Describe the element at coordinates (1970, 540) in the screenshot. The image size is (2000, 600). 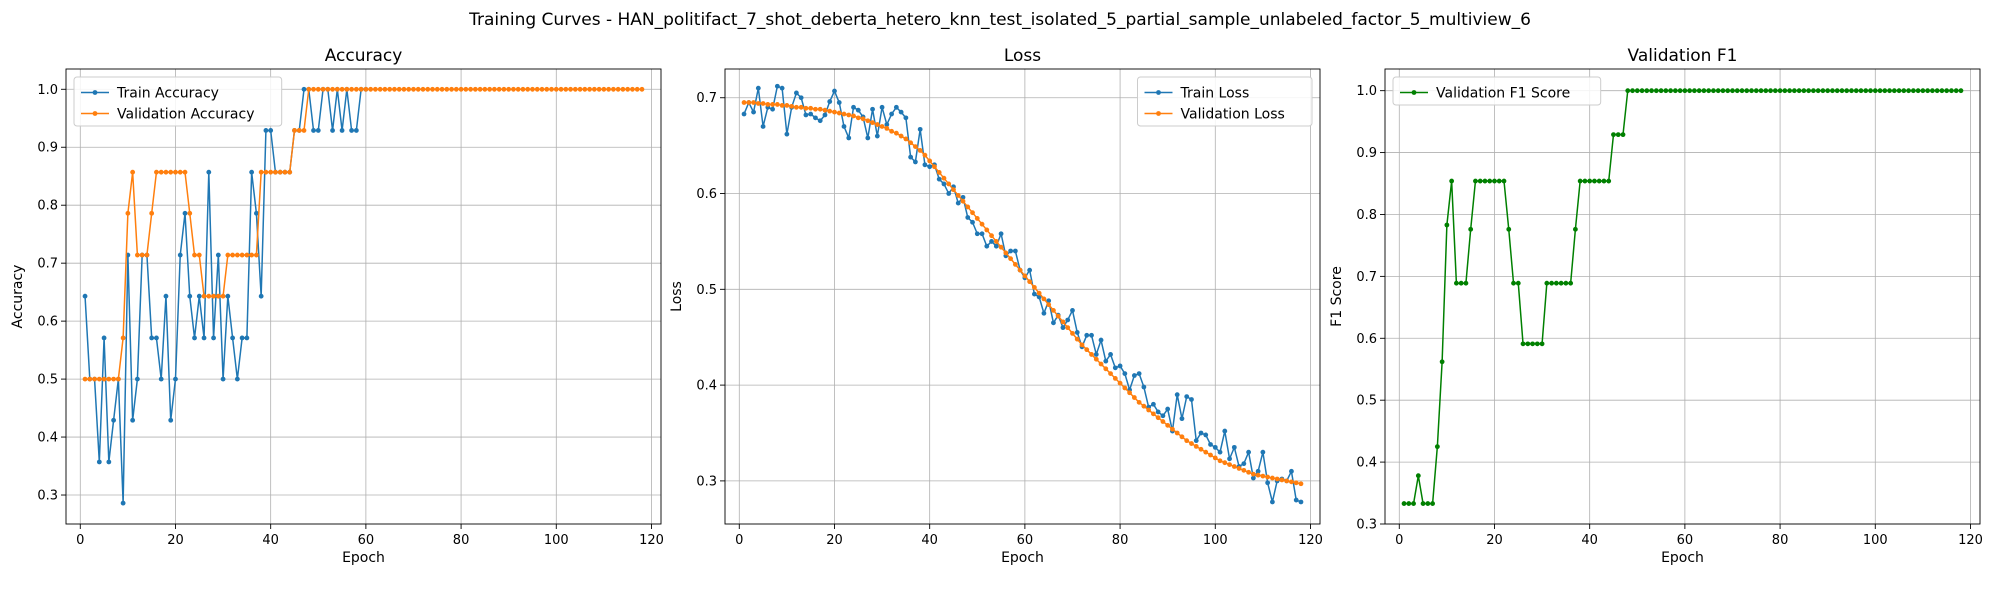
I see `validation-f1-xtick-label: 120` at that location.